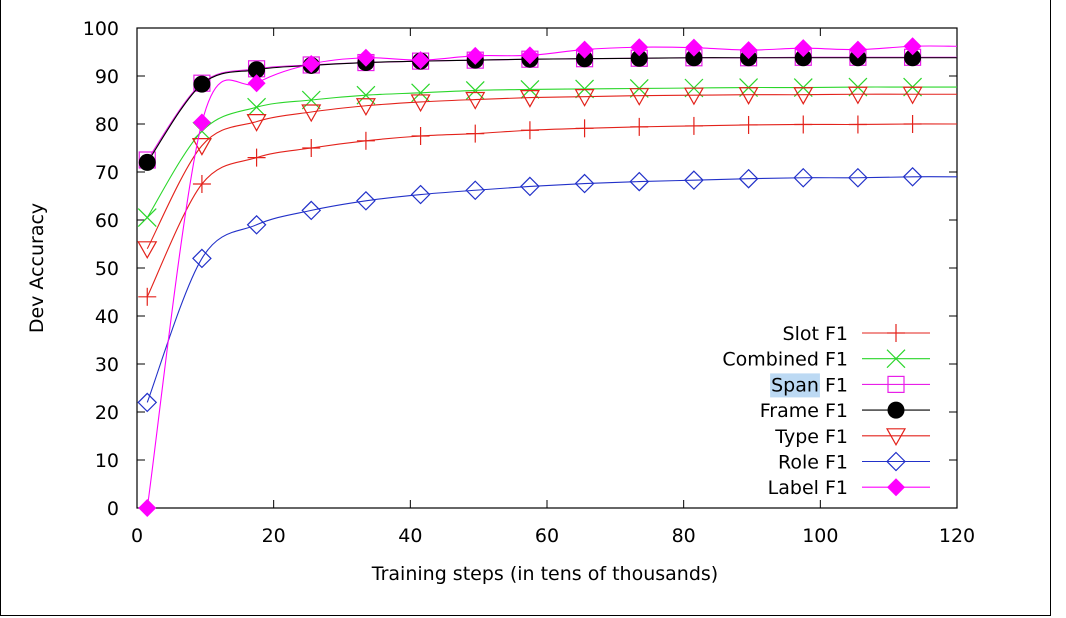  Describe the element at coordinates (896, 359) in the screenshot. I see `legend-marker-combined-f1` at that location.